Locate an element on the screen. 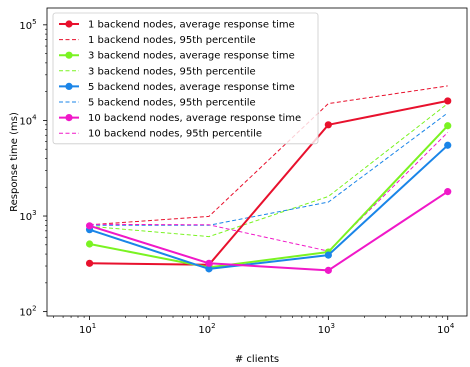 Image resolution: width=470 pixels, height=367 pixels. x-axis-label: # clients is located at coordinates (257, 359).